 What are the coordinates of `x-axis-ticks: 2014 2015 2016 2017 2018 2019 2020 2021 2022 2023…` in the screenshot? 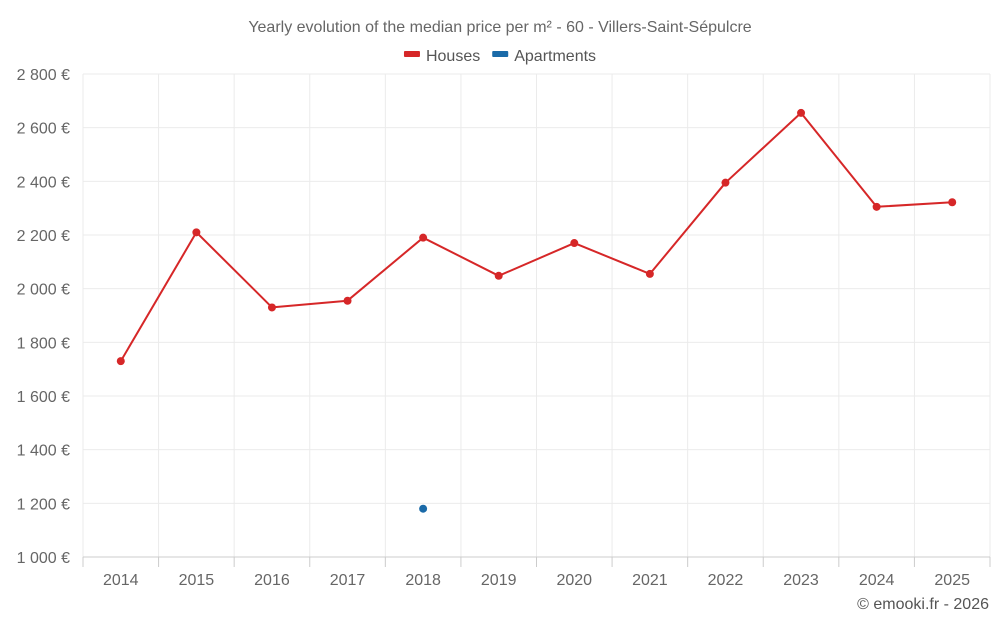 It's located at (536, 580).